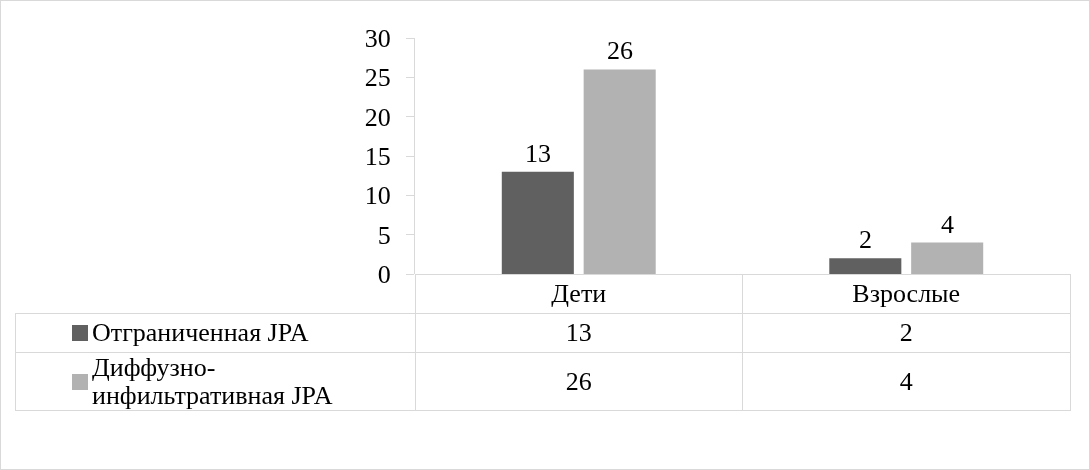 The width and height of the screenshot is (1090, 470). Describe the element at coordinates (579, 381) in the screenshot. I see `data-label: 26` at that location.